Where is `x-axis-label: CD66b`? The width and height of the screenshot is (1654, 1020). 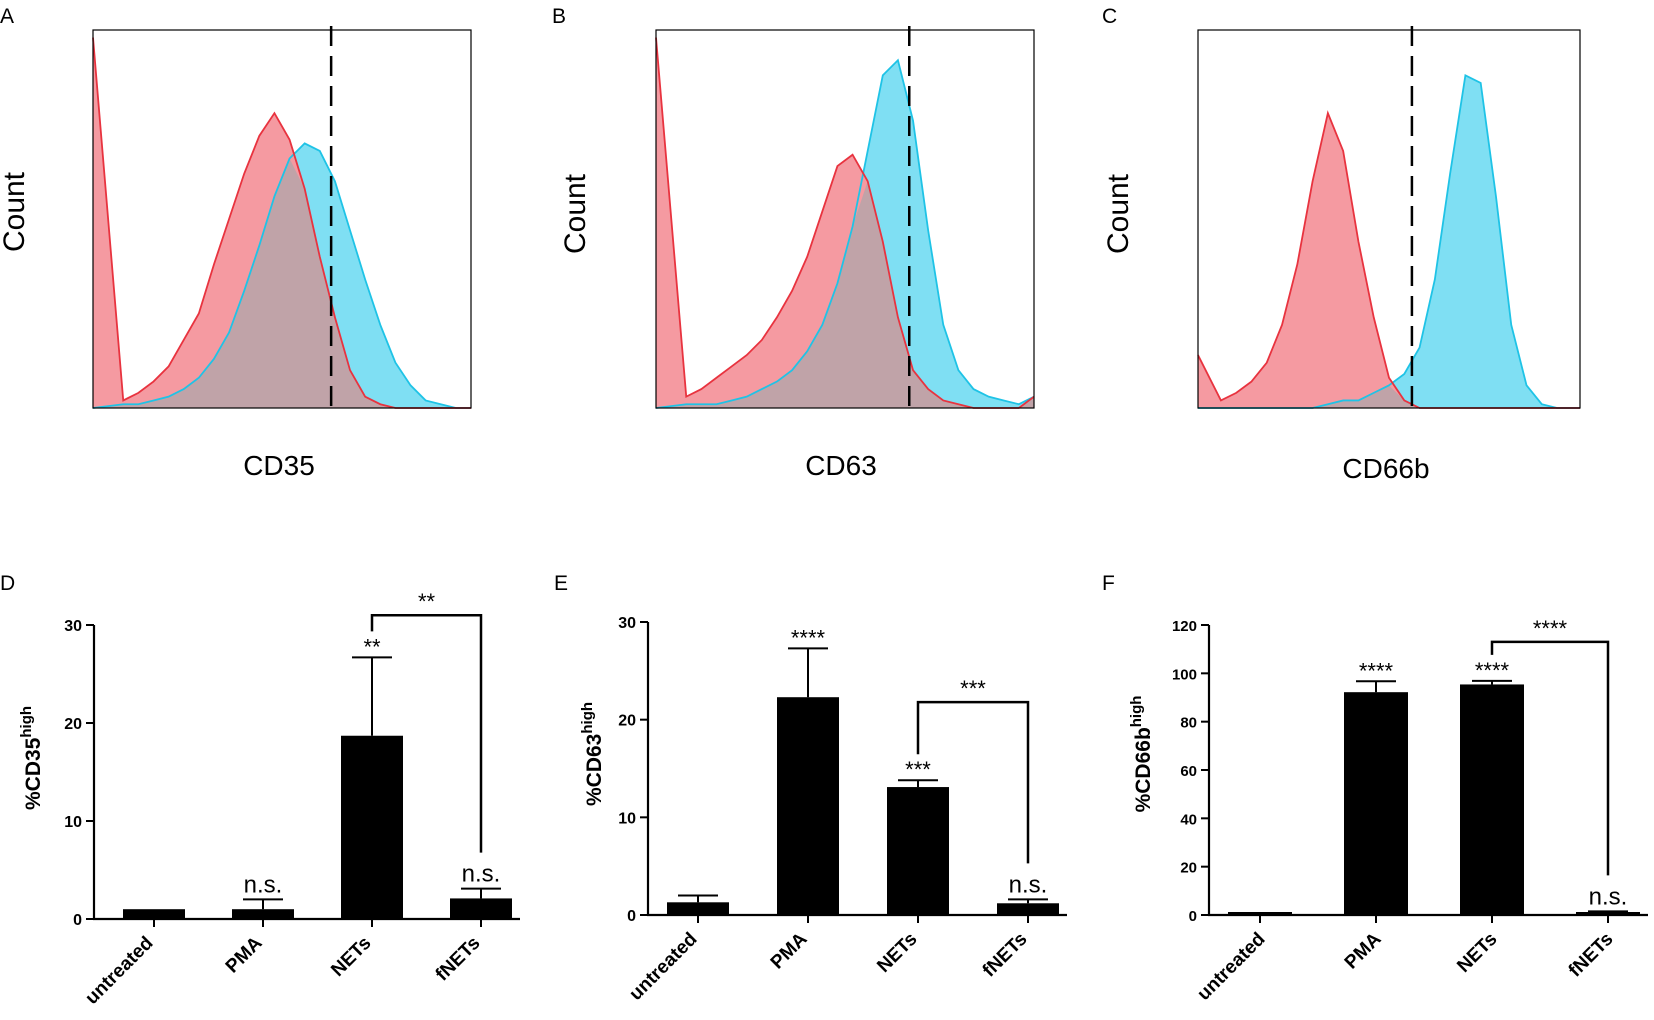
x-axis-label: CD66b is located at coordinates (1385, 468).